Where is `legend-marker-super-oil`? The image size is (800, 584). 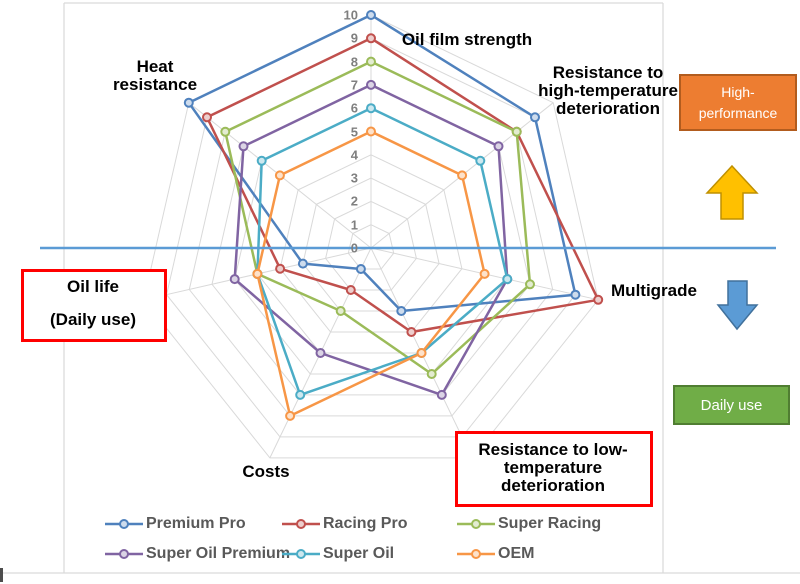
legend-marker-super-oil is located at coordinates (301, 554).